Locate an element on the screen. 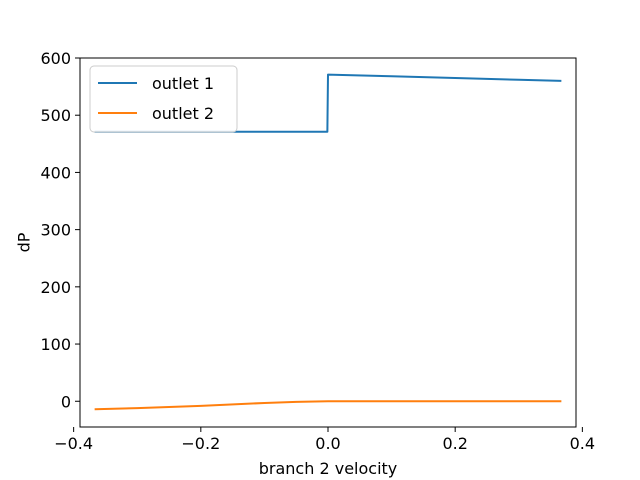 The image size is (640, 480). x-tick-label: 0.4 is located at coordinates (582, 443).